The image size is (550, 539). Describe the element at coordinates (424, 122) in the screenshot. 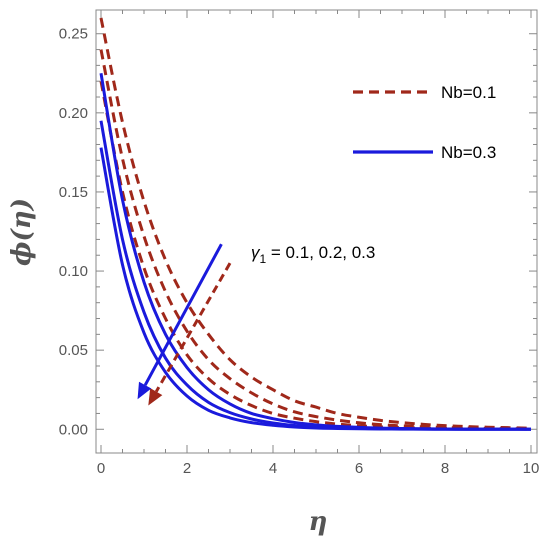

I see `legend: Nb=0.1 Nb=0.3` at that location.